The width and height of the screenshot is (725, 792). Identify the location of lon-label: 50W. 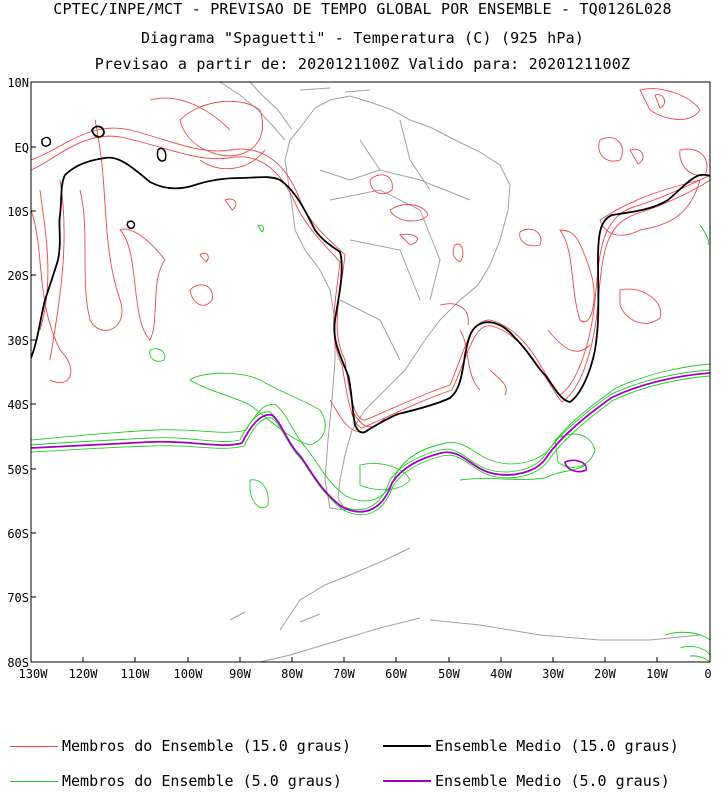
(449, 674).